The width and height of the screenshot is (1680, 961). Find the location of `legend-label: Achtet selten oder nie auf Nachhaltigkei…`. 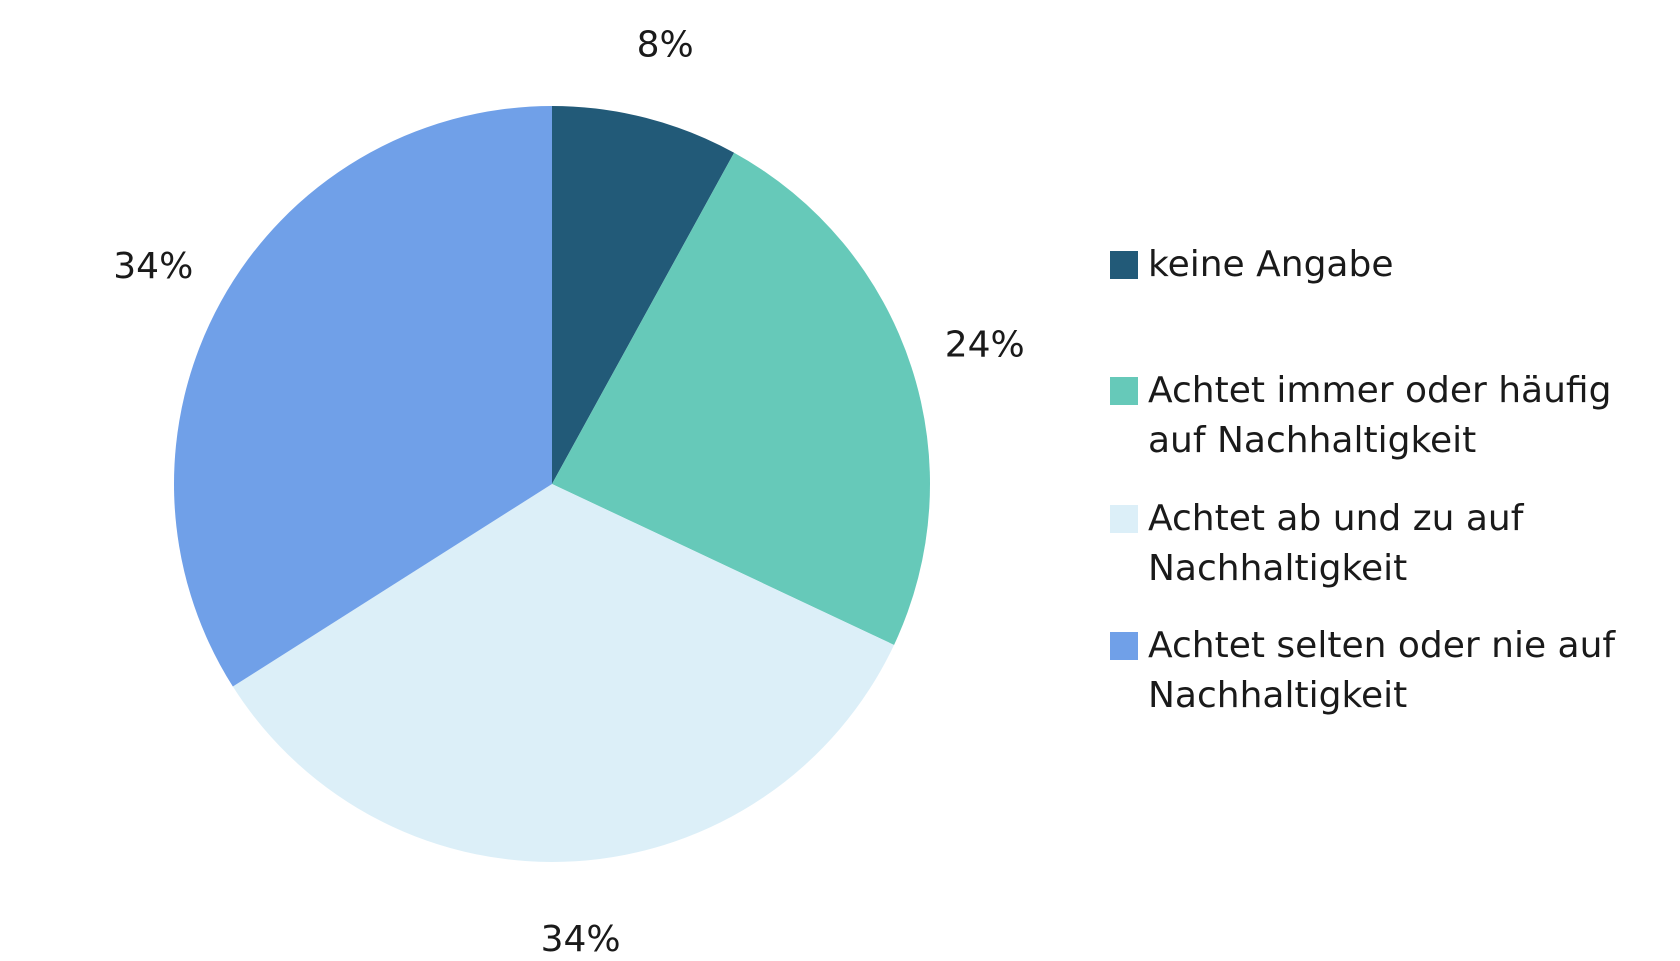

legend-label: Achtet selten oder nie auf Nachhaltigkei… is located at coordinates (1382, 670).